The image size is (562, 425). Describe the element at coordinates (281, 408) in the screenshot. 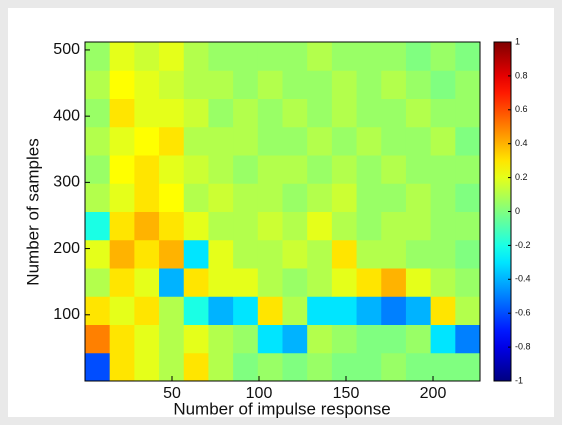

I see `x-axis-label: Number of impulse response` at that location.